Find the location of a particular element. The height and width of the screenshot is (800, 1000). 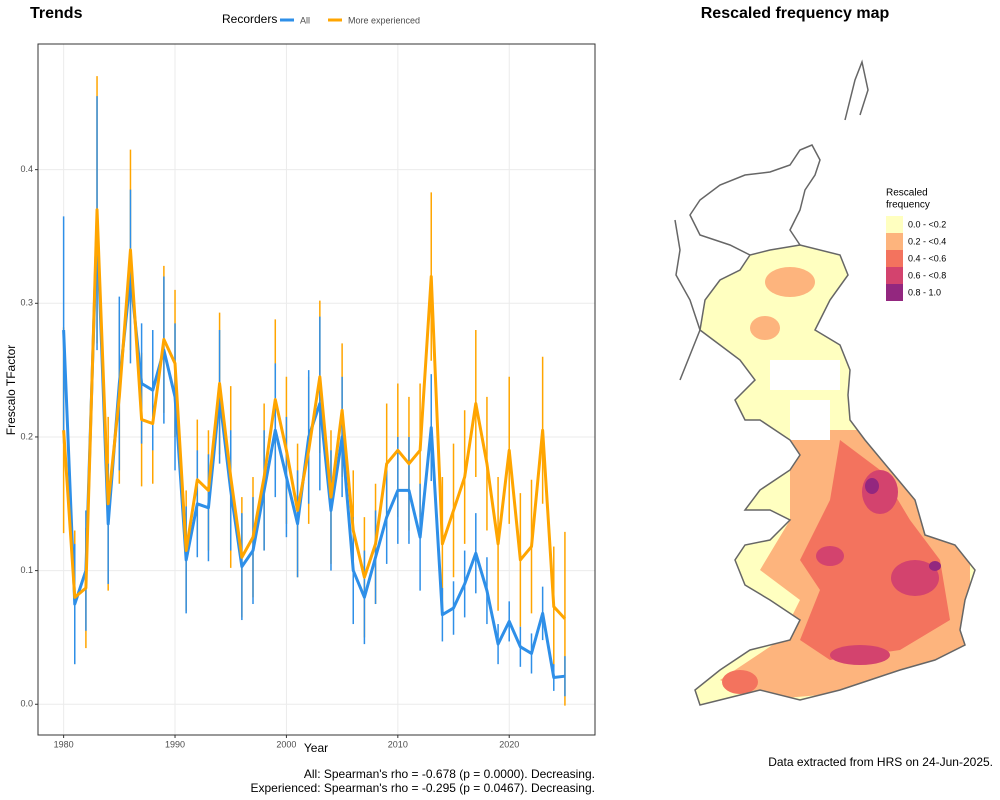

legend-label: 0.2 - <0.4 is located at coordinates (927, 241).